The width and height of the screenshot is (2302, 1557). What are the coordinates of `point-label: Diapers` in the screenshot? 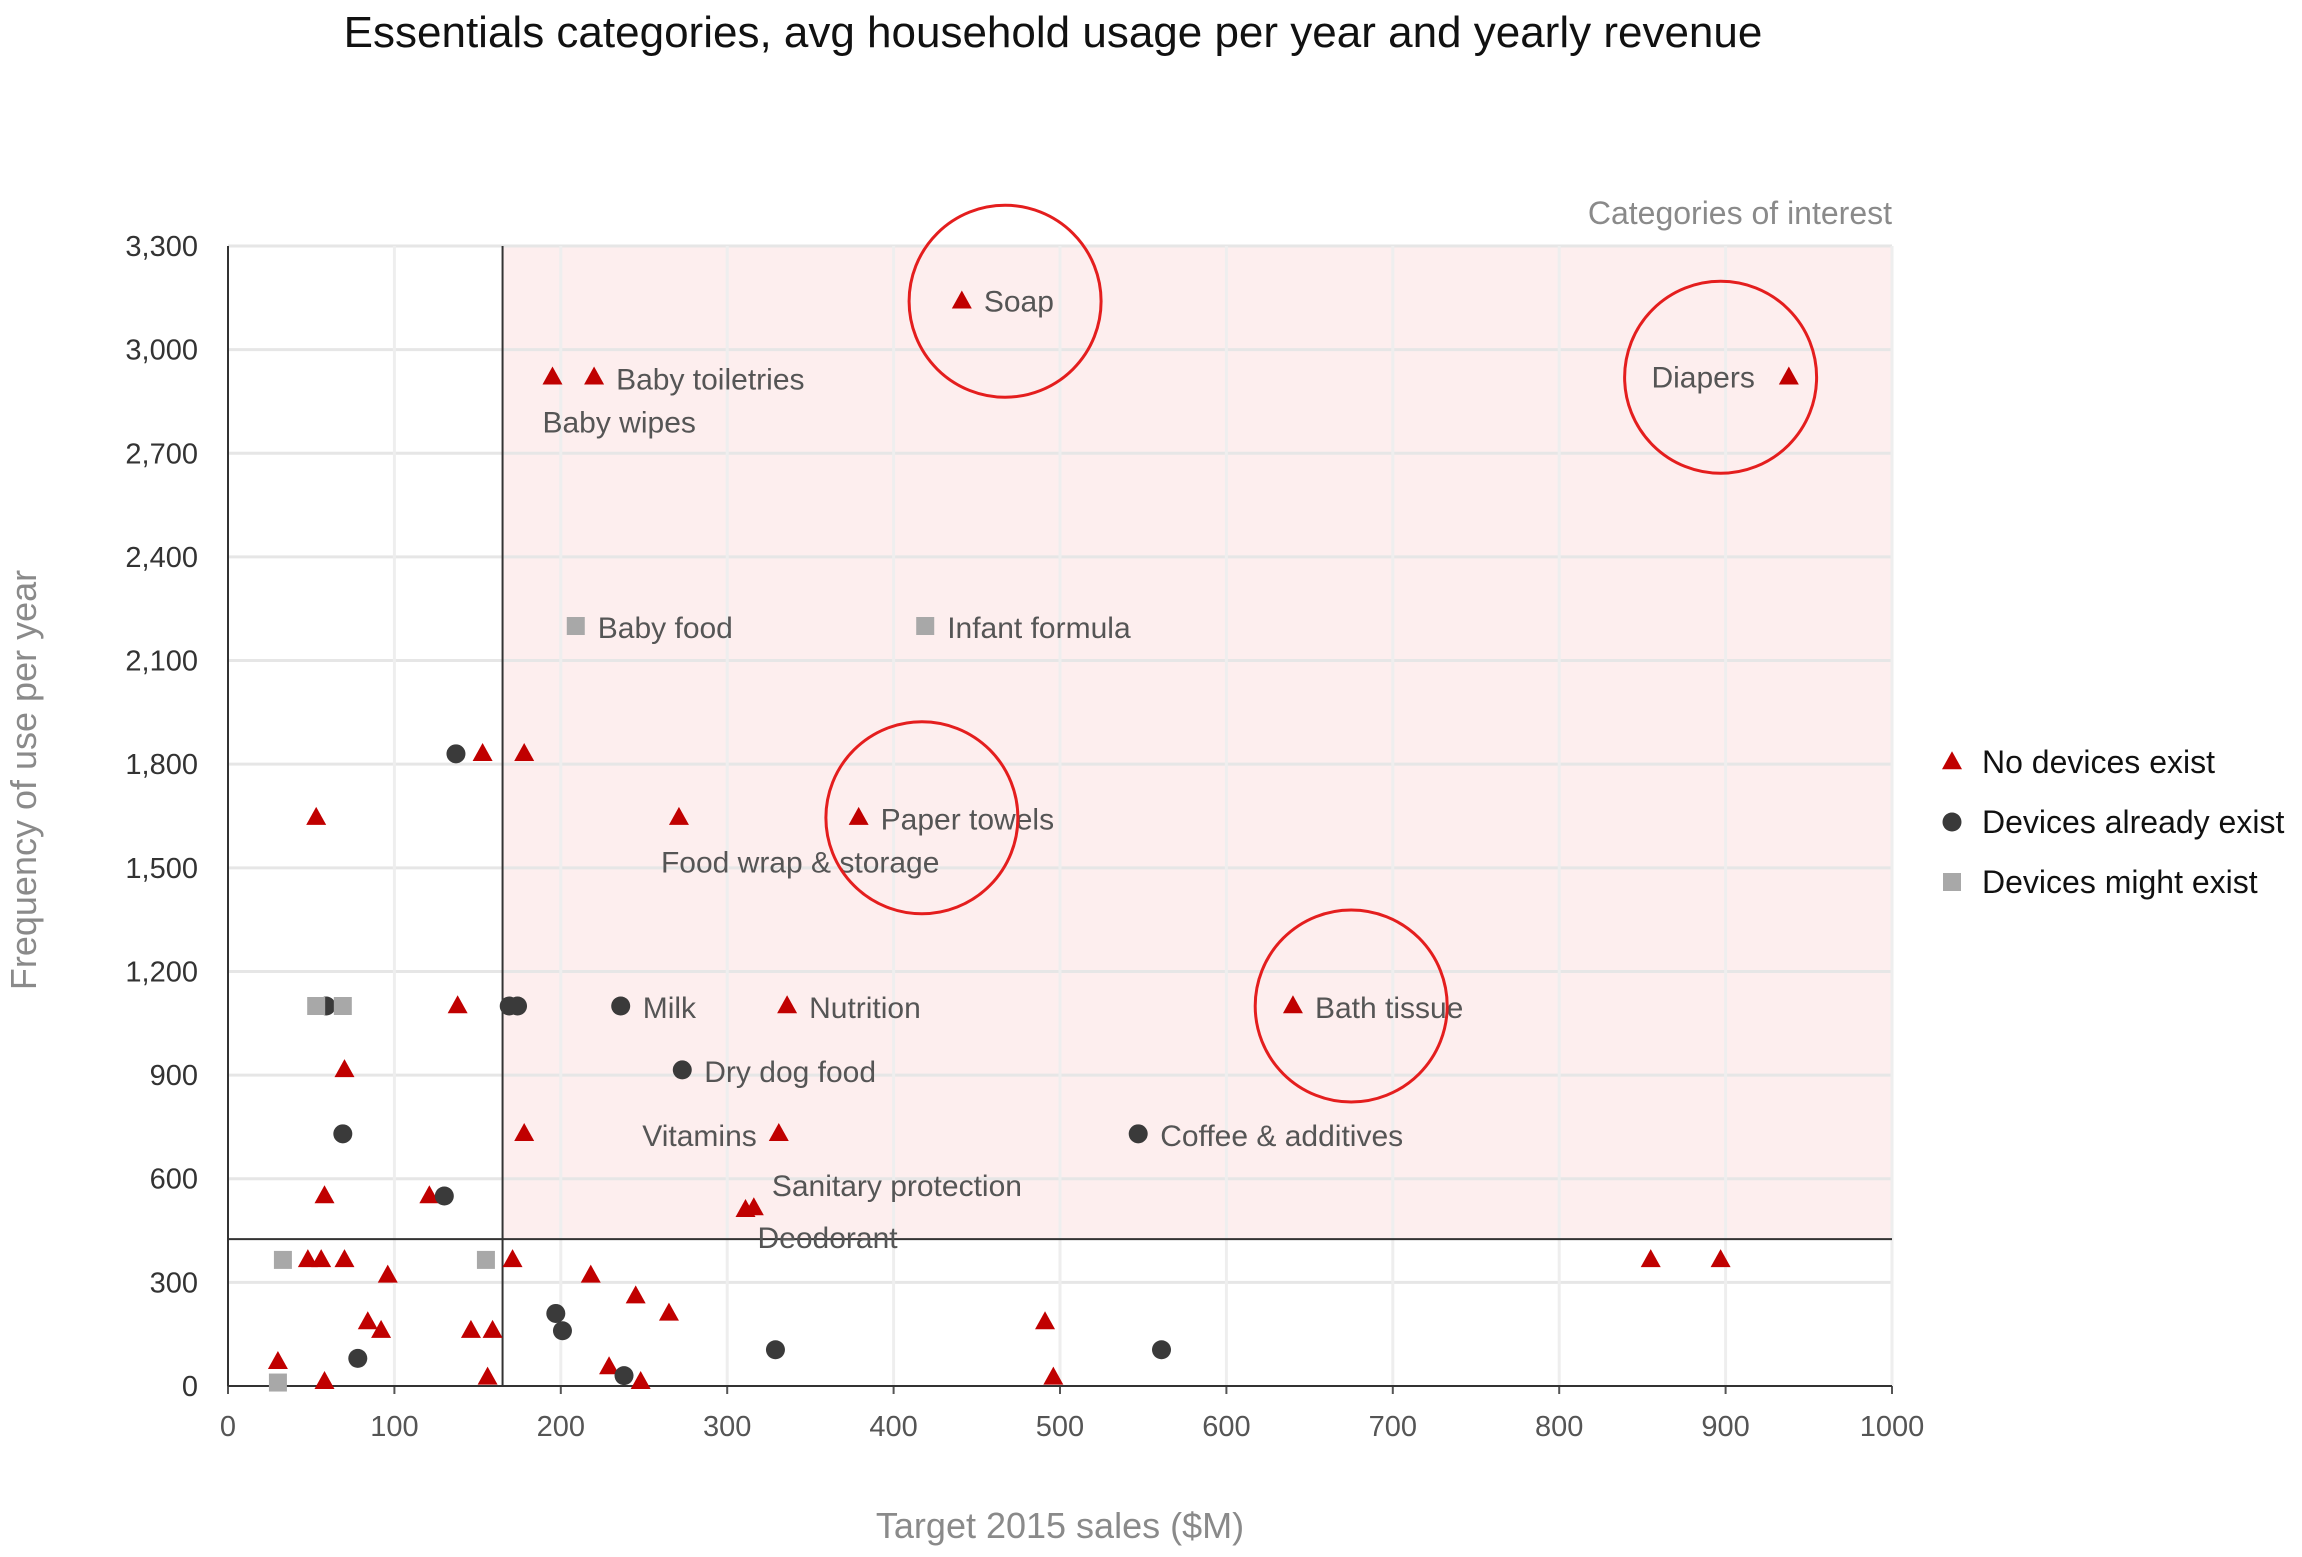 It's located at (1702, 377).